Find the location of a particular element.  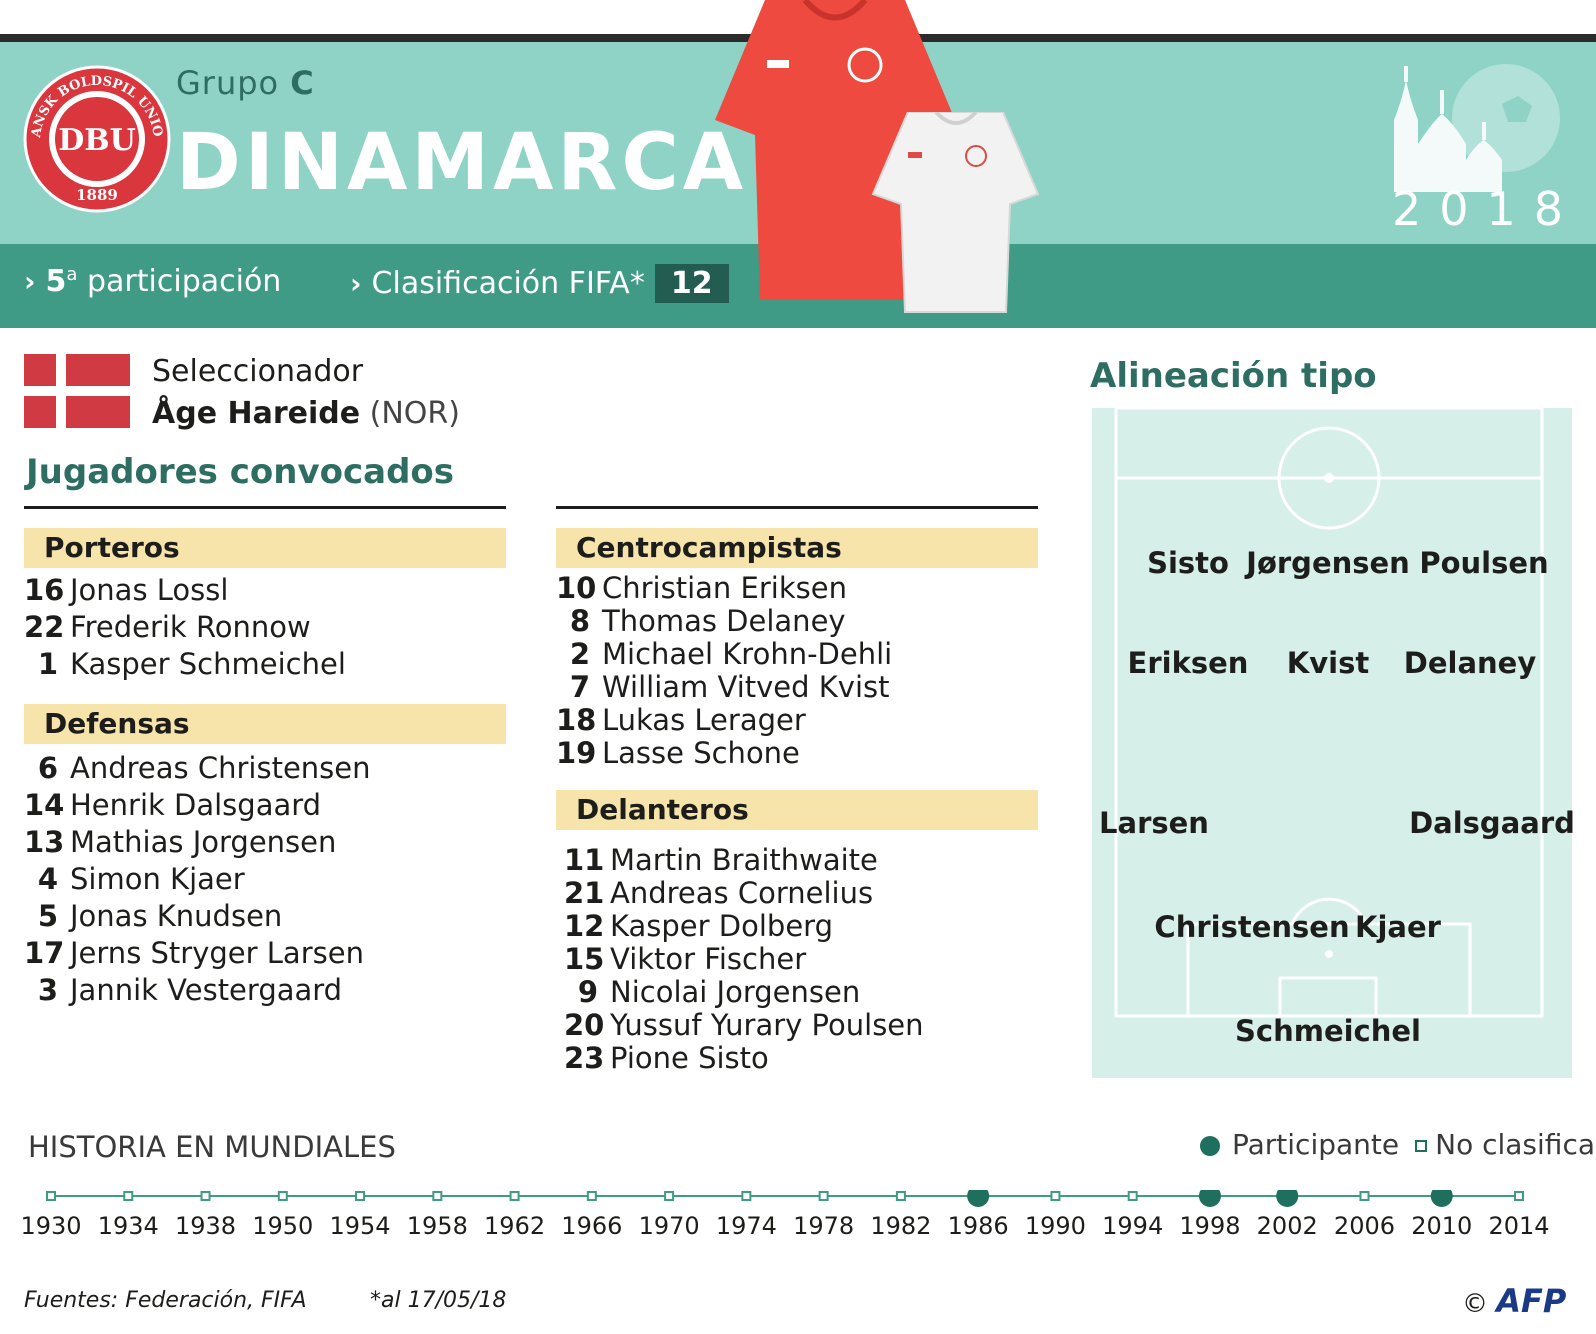

player-name: Frederik Ronnow is located at coordinates (190, 627).